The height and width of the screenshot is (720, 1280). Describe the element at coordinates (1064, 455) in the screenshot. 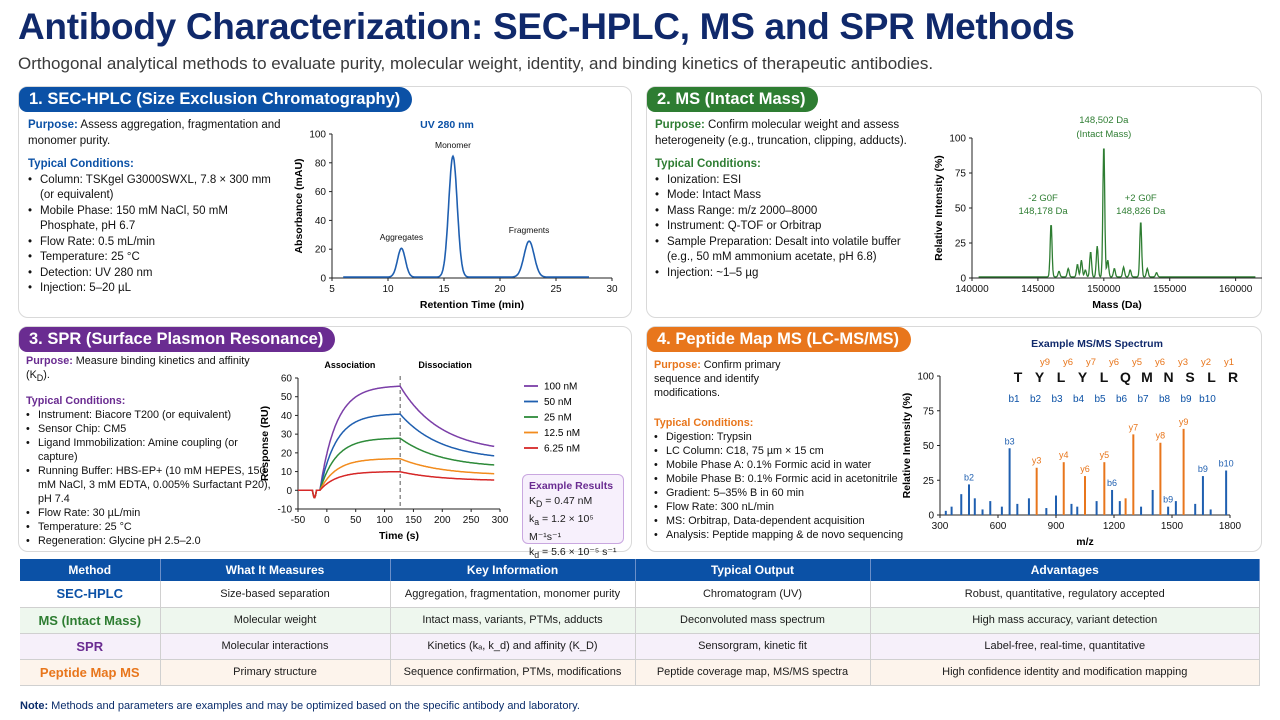

I see `peak-label: y4` at that location.